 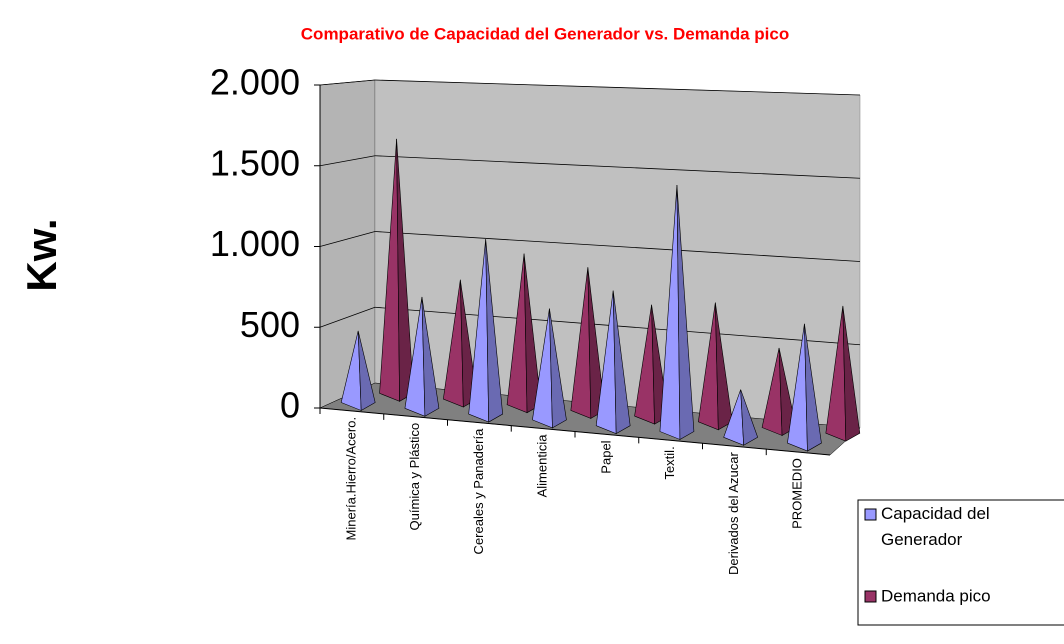 What do you see at coordinates (936, 595) in the screenshot?
I see `legend-label: Demanda pico` at bounding box center [936, 595].